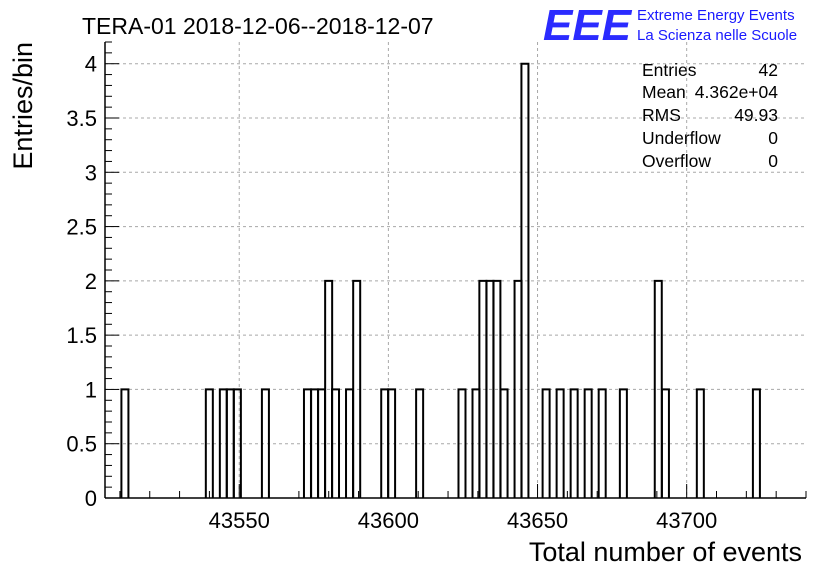  What do you see at coordinates (23, 106) in the screenshot?
I see `y-axis-title: Entries/bin` at bounding box center [23, 106].